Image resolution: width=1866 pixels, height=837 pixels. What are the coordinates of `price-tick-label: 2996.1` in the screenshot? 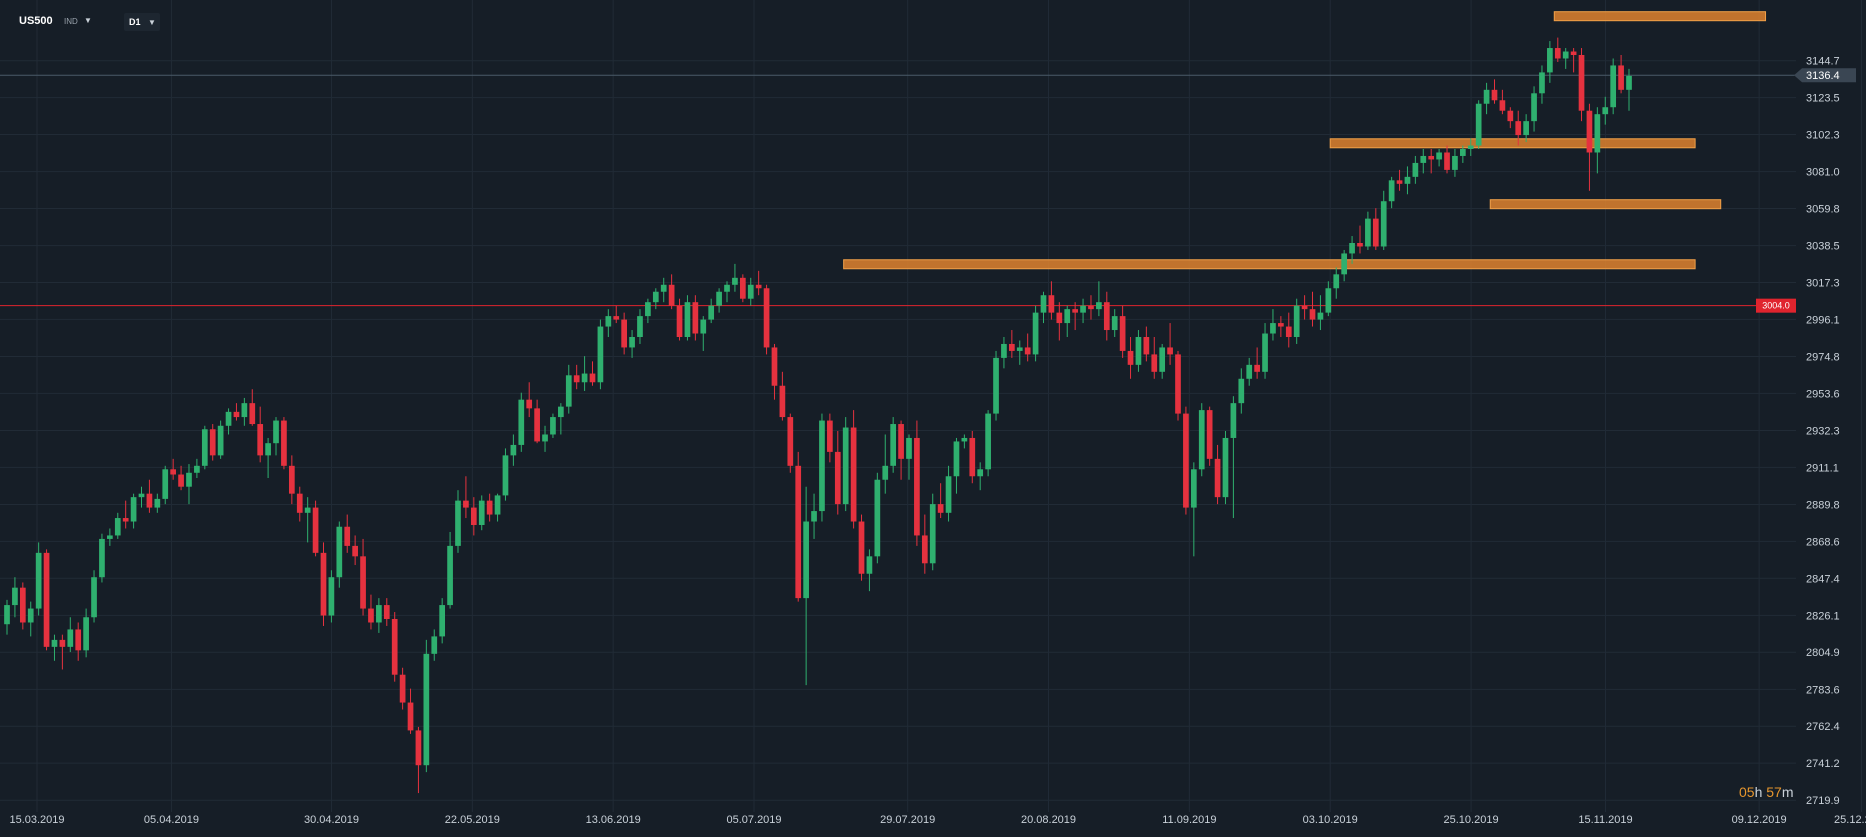 It's located at (1823, 320).